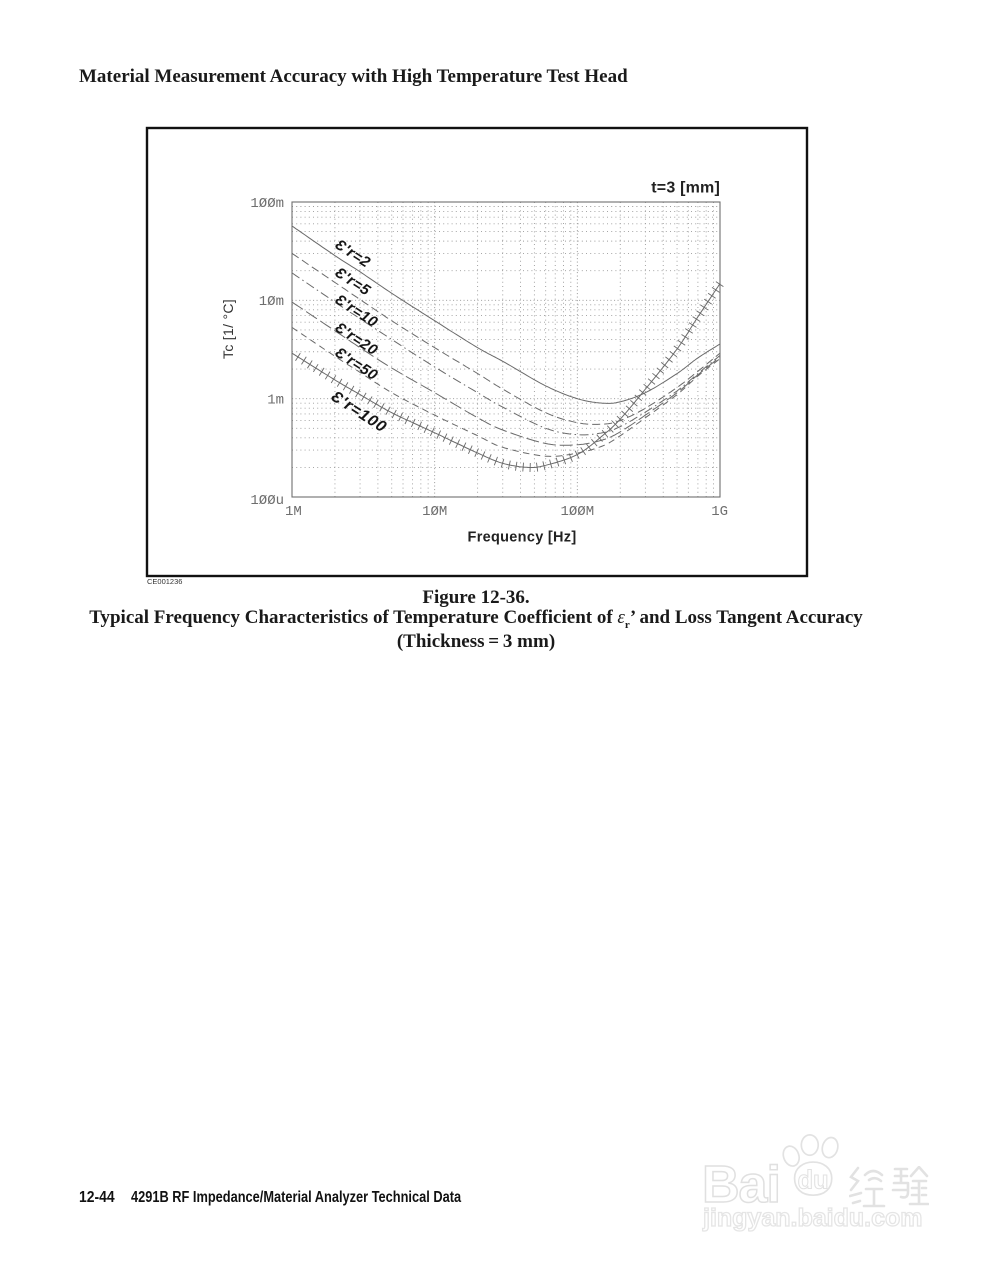 The width and height of the screenshot is (989, 1280). Describe the element at coordinates (813, 1180) in the screenshot. I see `svg-text: du` at that location.